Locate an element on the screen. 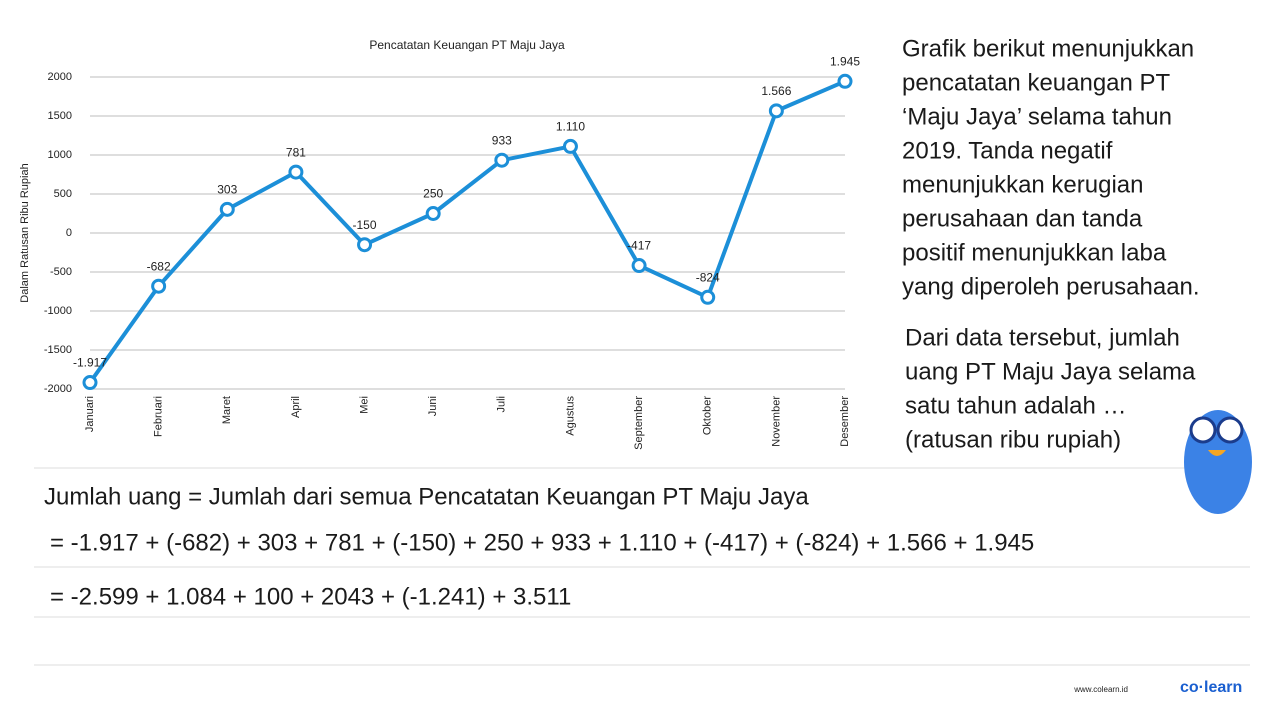  y-tick-label: 1000 is located at coordinates (60, 155).